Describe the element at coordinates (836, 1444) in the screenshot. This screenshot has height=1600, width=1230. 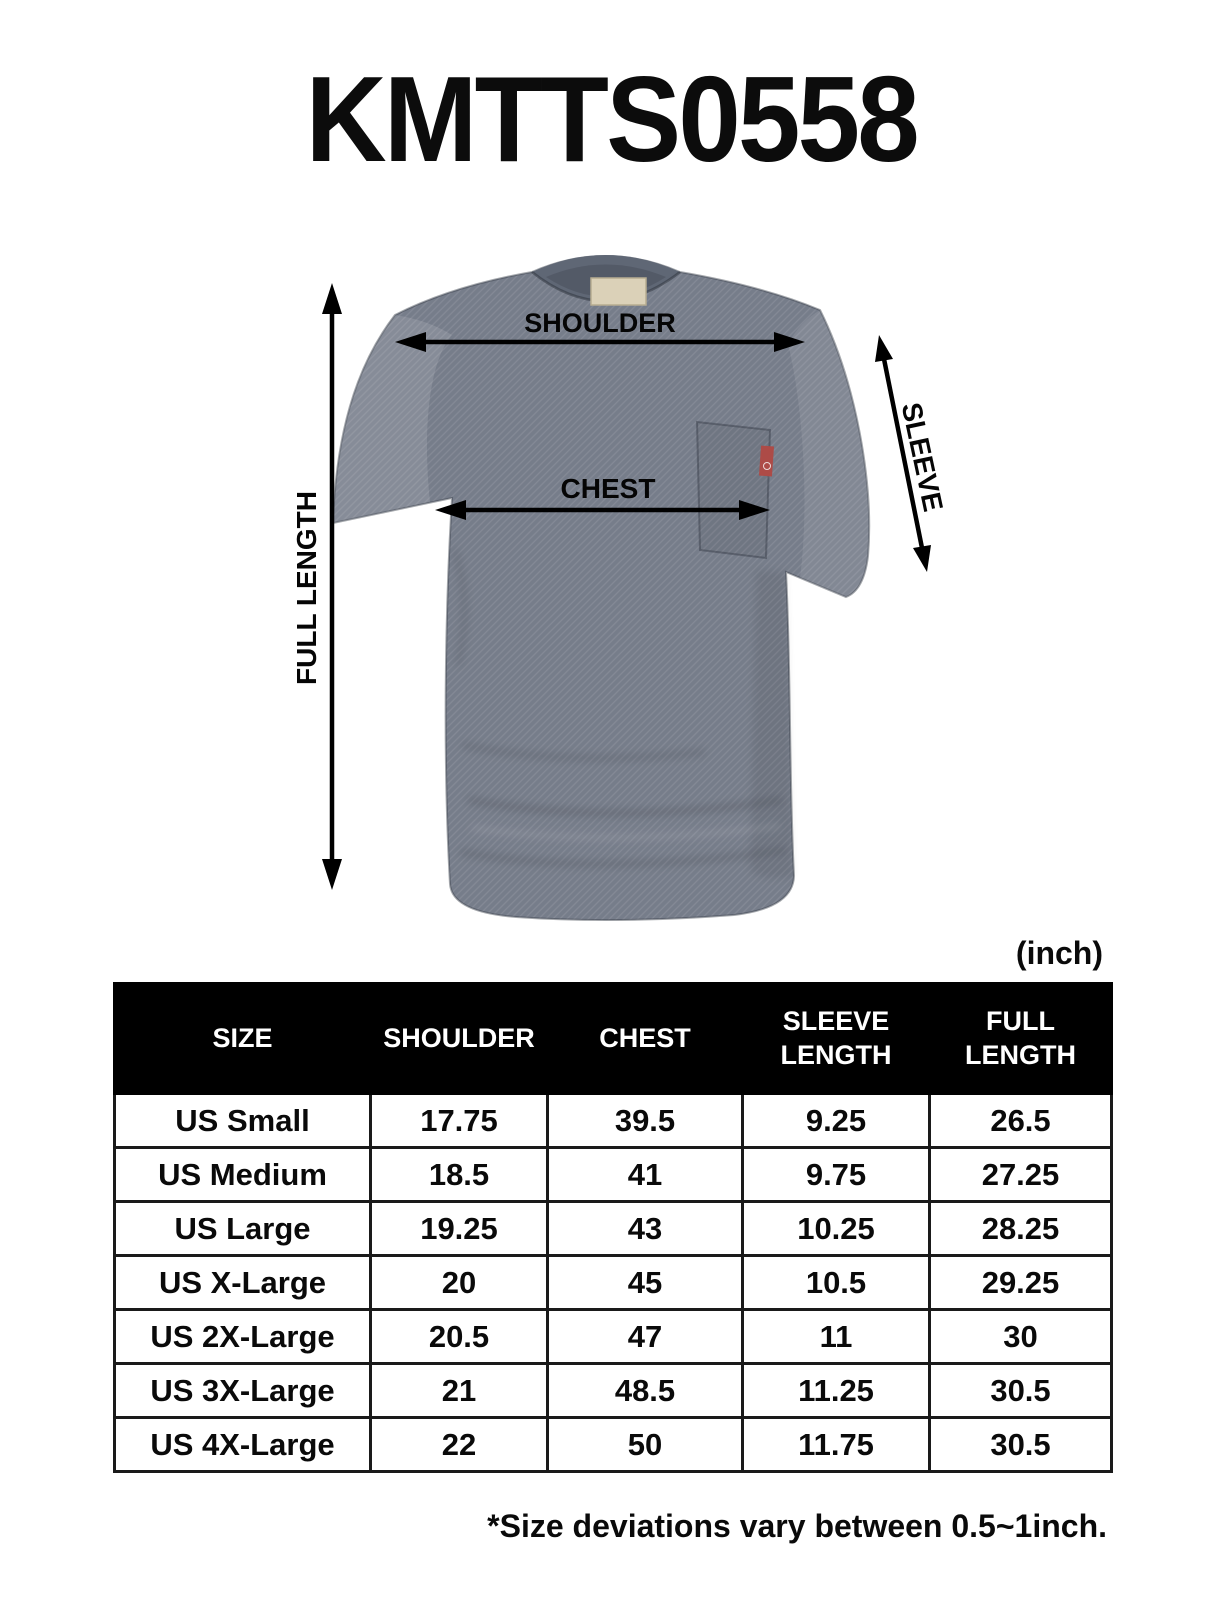
I see `sleeve-cell: 11.75` at that location.